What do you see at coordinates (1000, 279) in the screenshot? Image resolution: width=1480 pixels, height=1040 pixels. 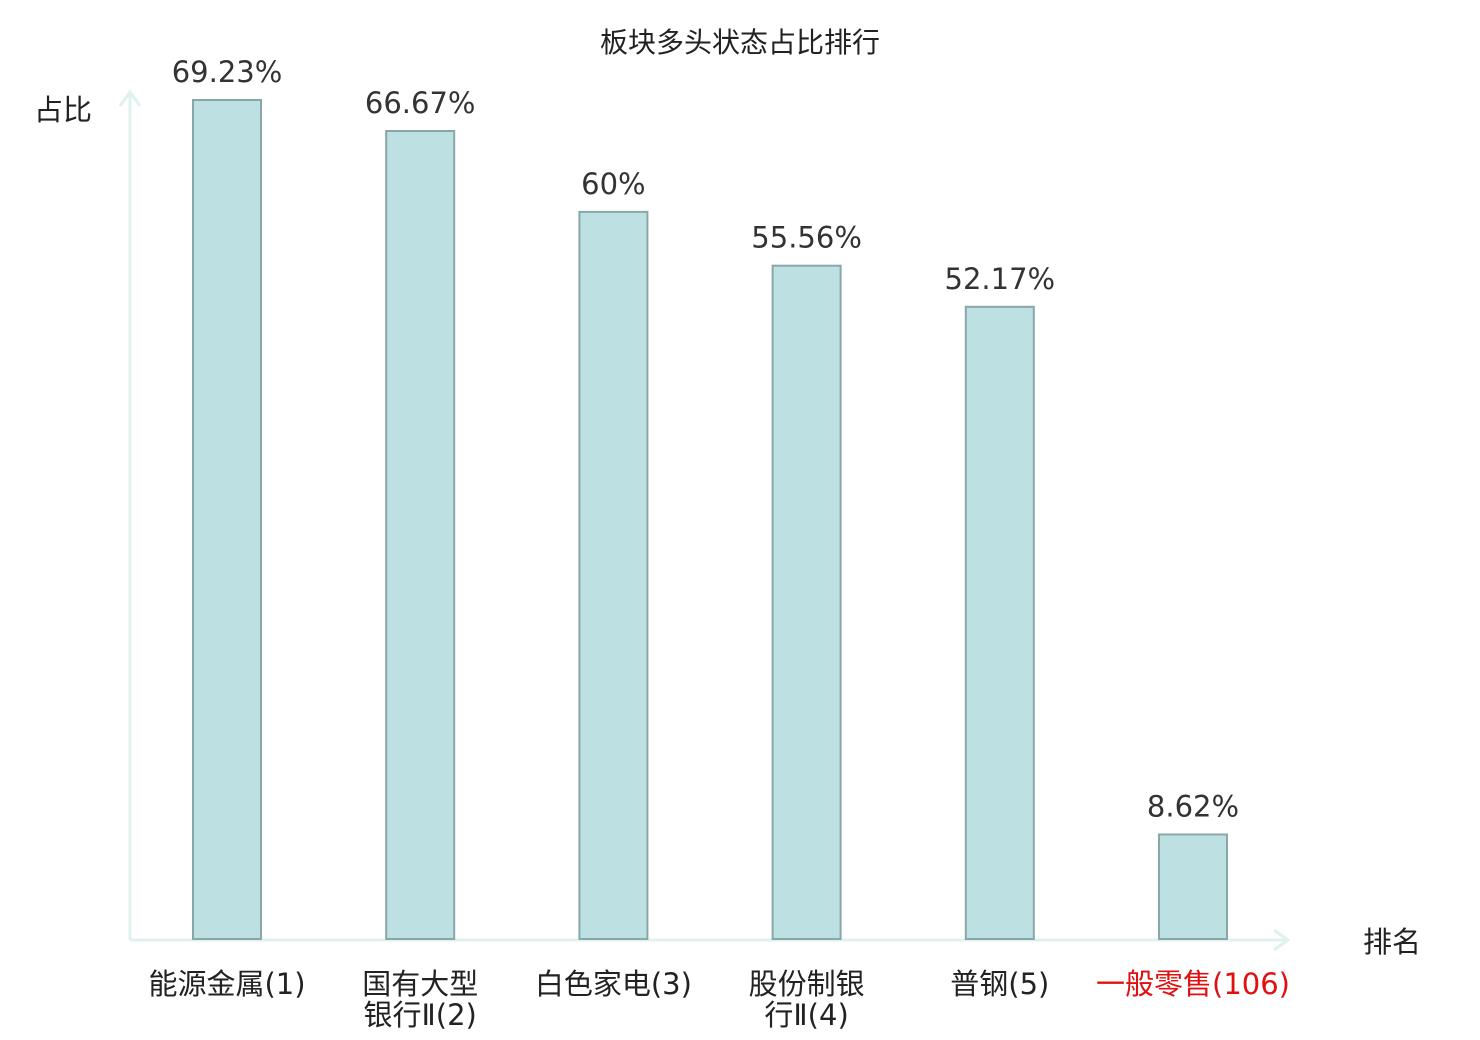 I see `value-label-5: 52.17%` at bounding box center [1000, 279].